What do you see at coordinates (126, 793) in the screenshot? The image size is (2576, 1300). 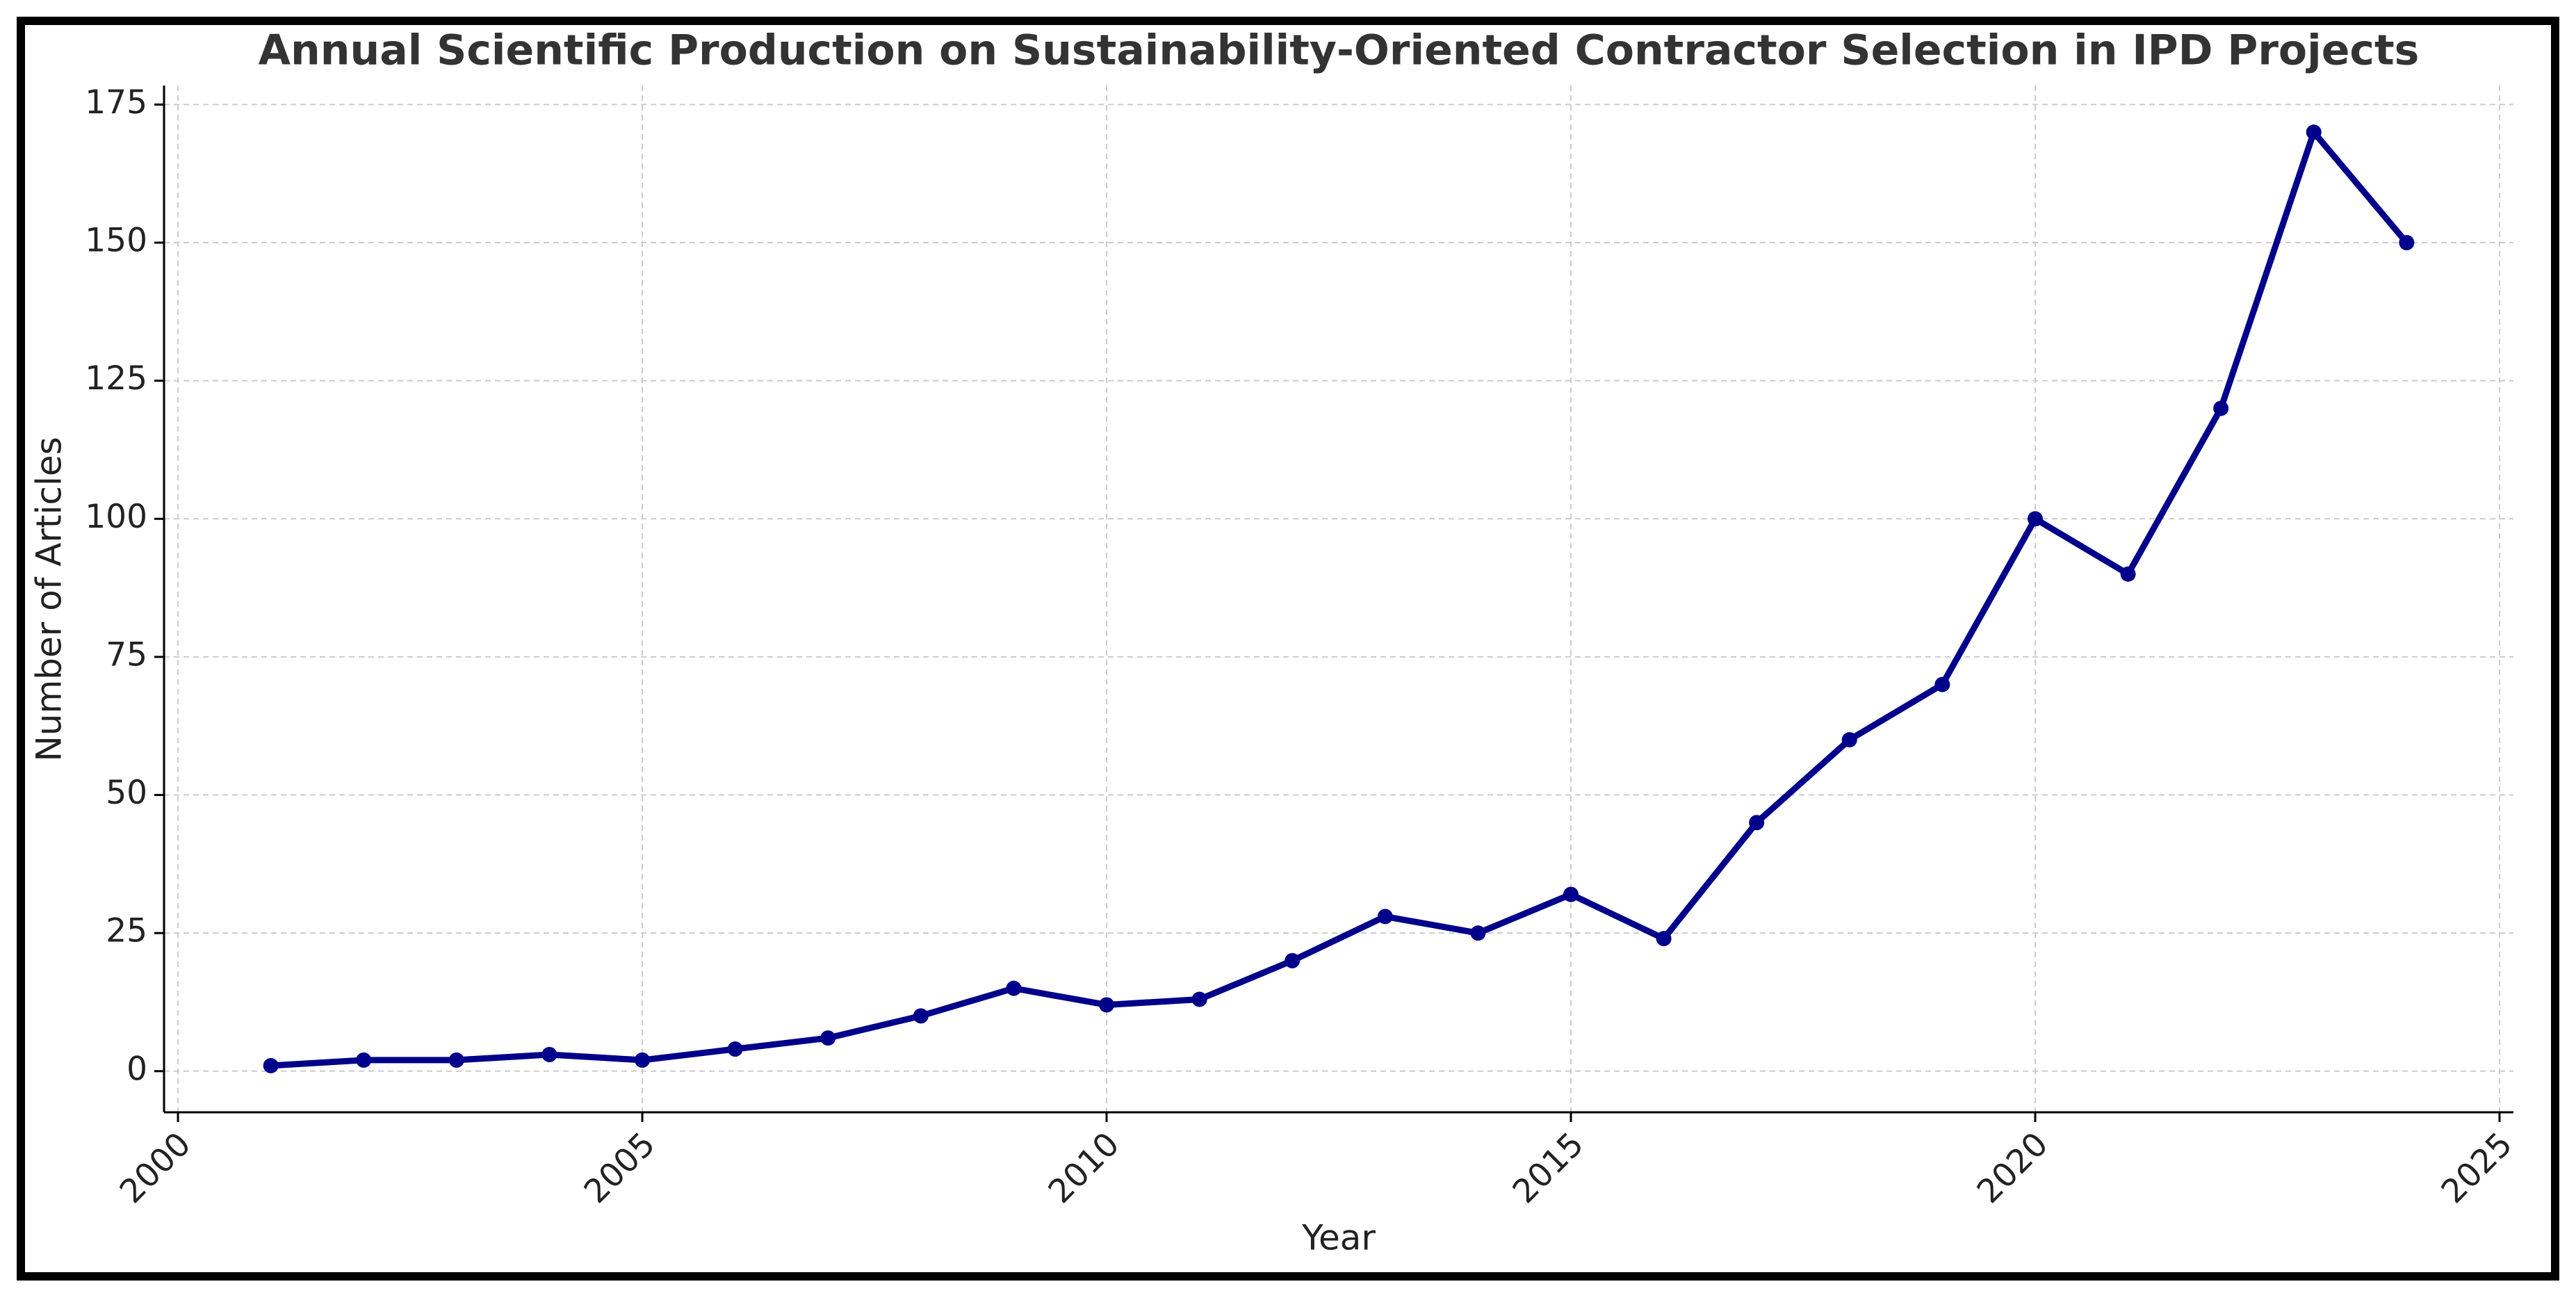 I see `y-tick-label: 50` at bounding box center [126, 793].